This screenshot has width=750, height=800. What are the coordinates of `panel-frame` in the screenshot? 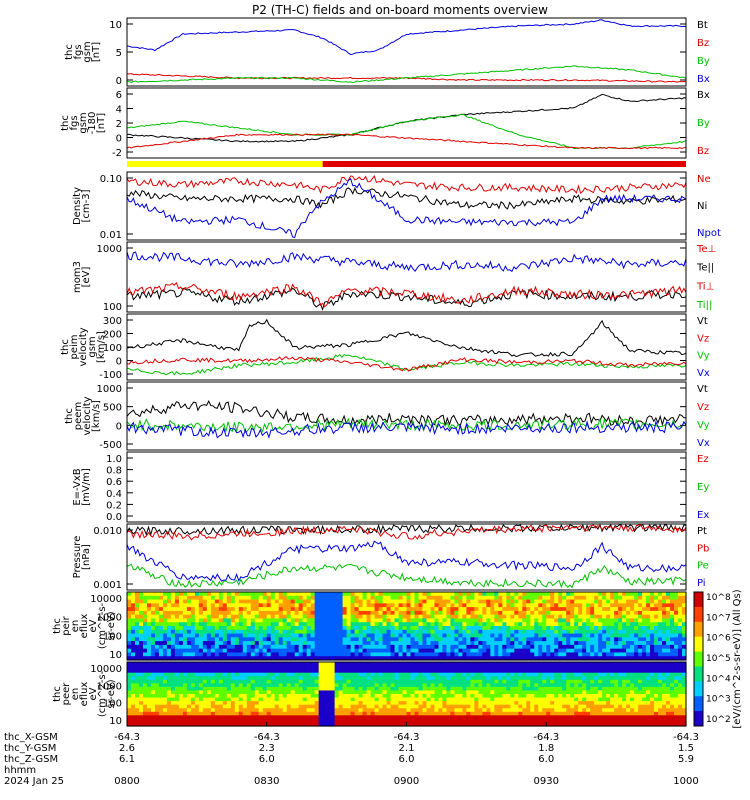 It's located at (406, 487).